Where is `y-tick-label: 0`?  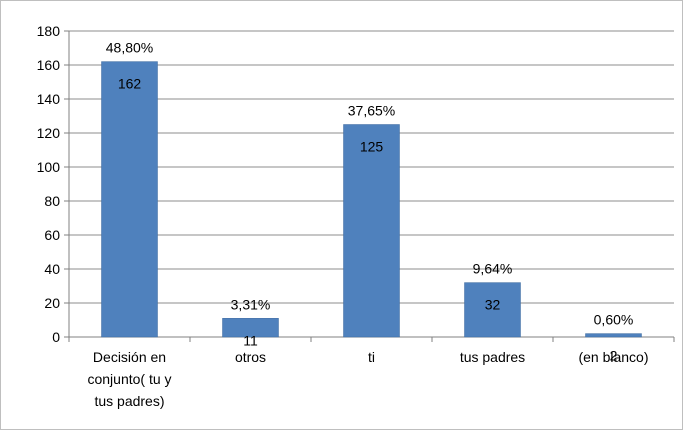
y-tick-label: 0 is located at coordinates (56, 337).